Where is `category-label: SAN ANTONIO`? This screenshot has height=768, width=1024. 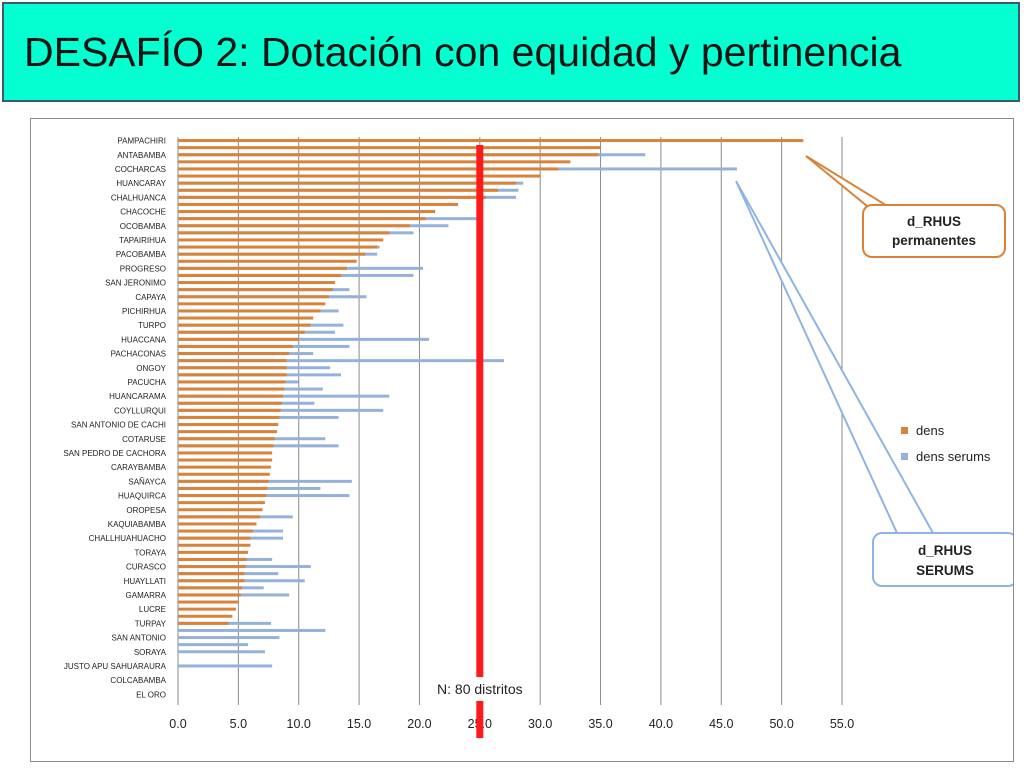
category-label: SAN ANTONIO is located at coordinates (138, 638).